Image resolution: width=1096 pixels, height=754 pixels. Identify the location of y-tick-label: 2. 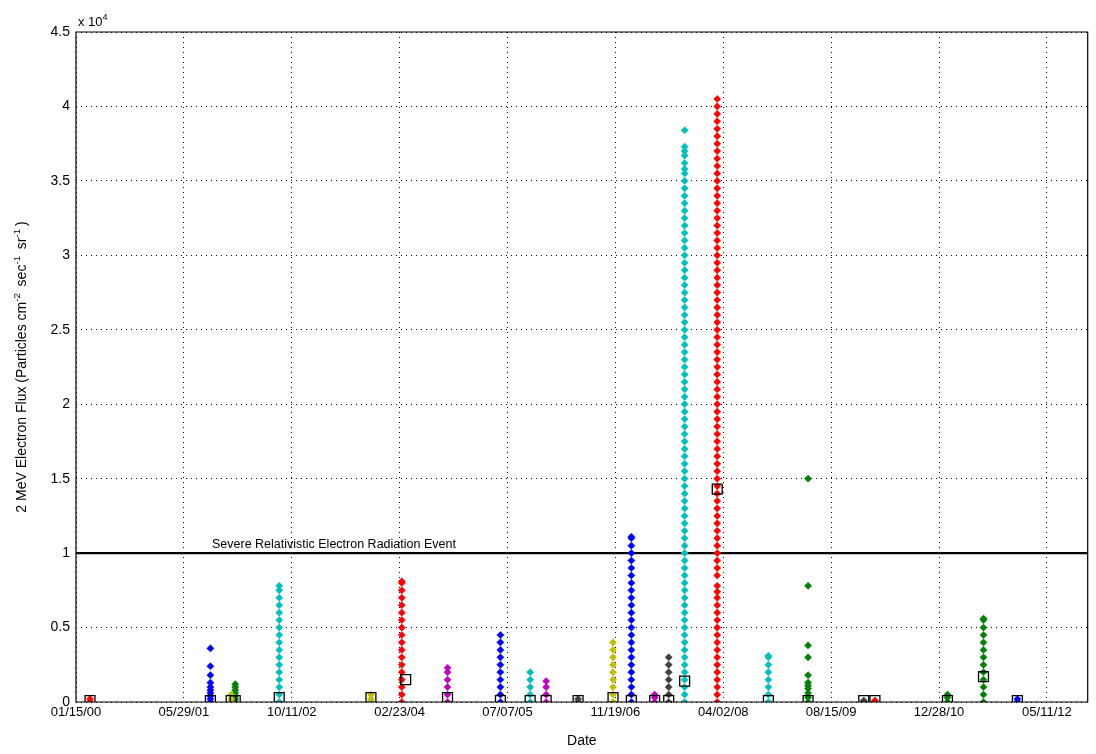
(66, 403).